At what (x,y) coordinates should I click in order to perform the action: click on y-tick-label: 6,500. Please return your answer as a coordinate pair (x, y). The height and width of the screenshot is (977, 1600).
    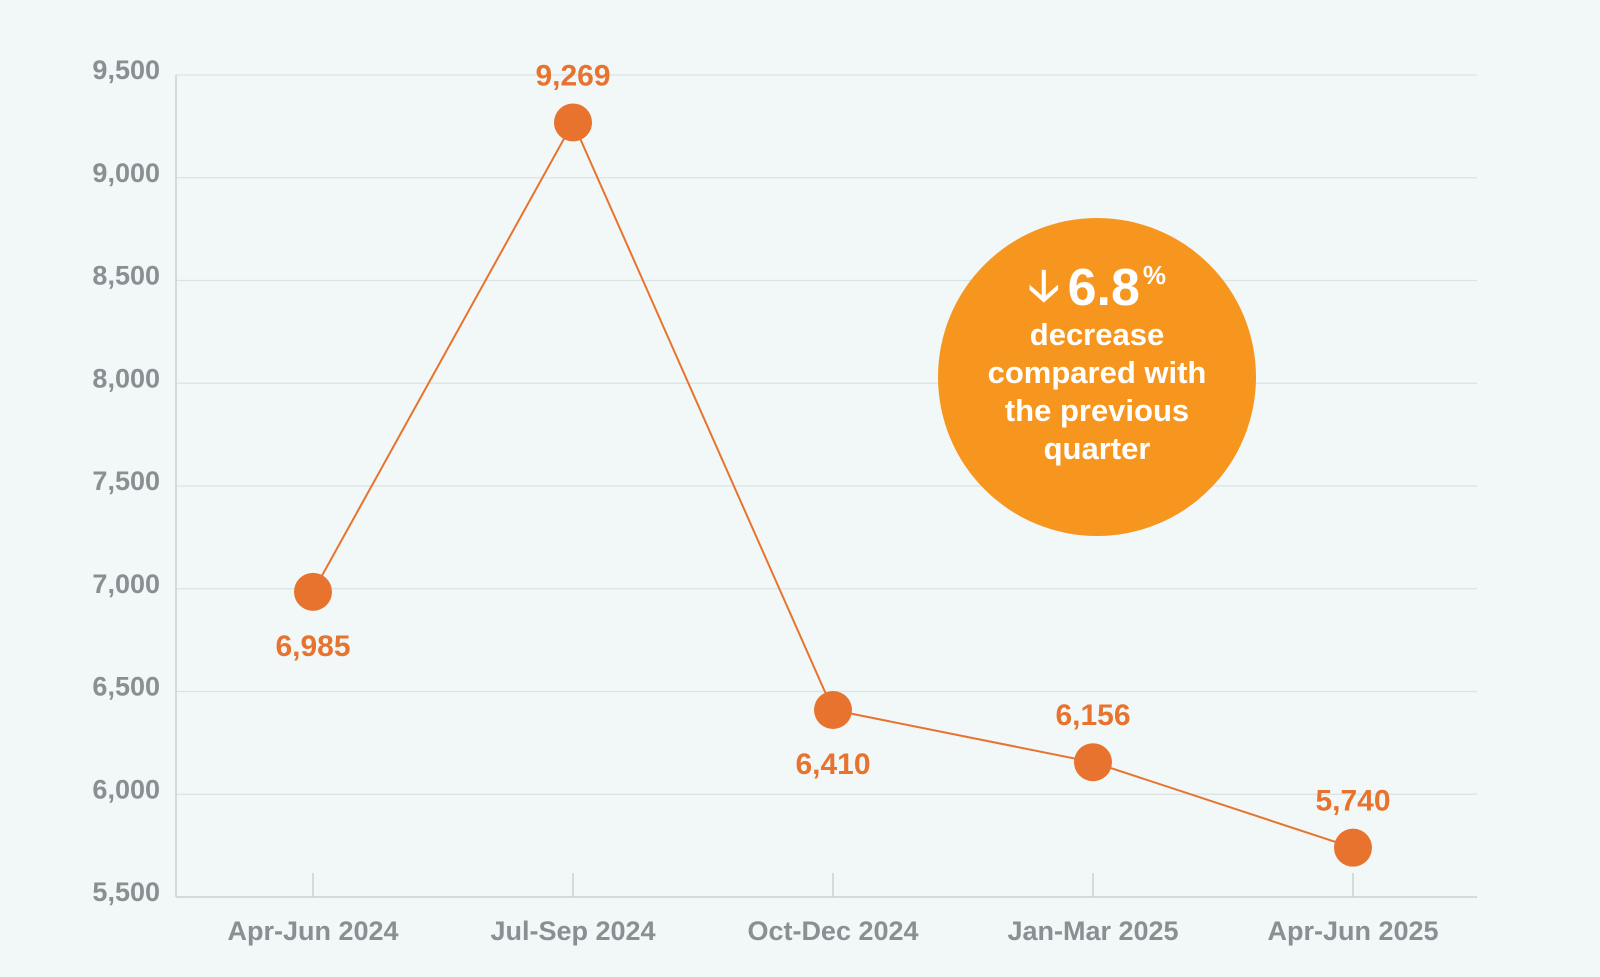
    Looking at the image, I should click on (126, 687).